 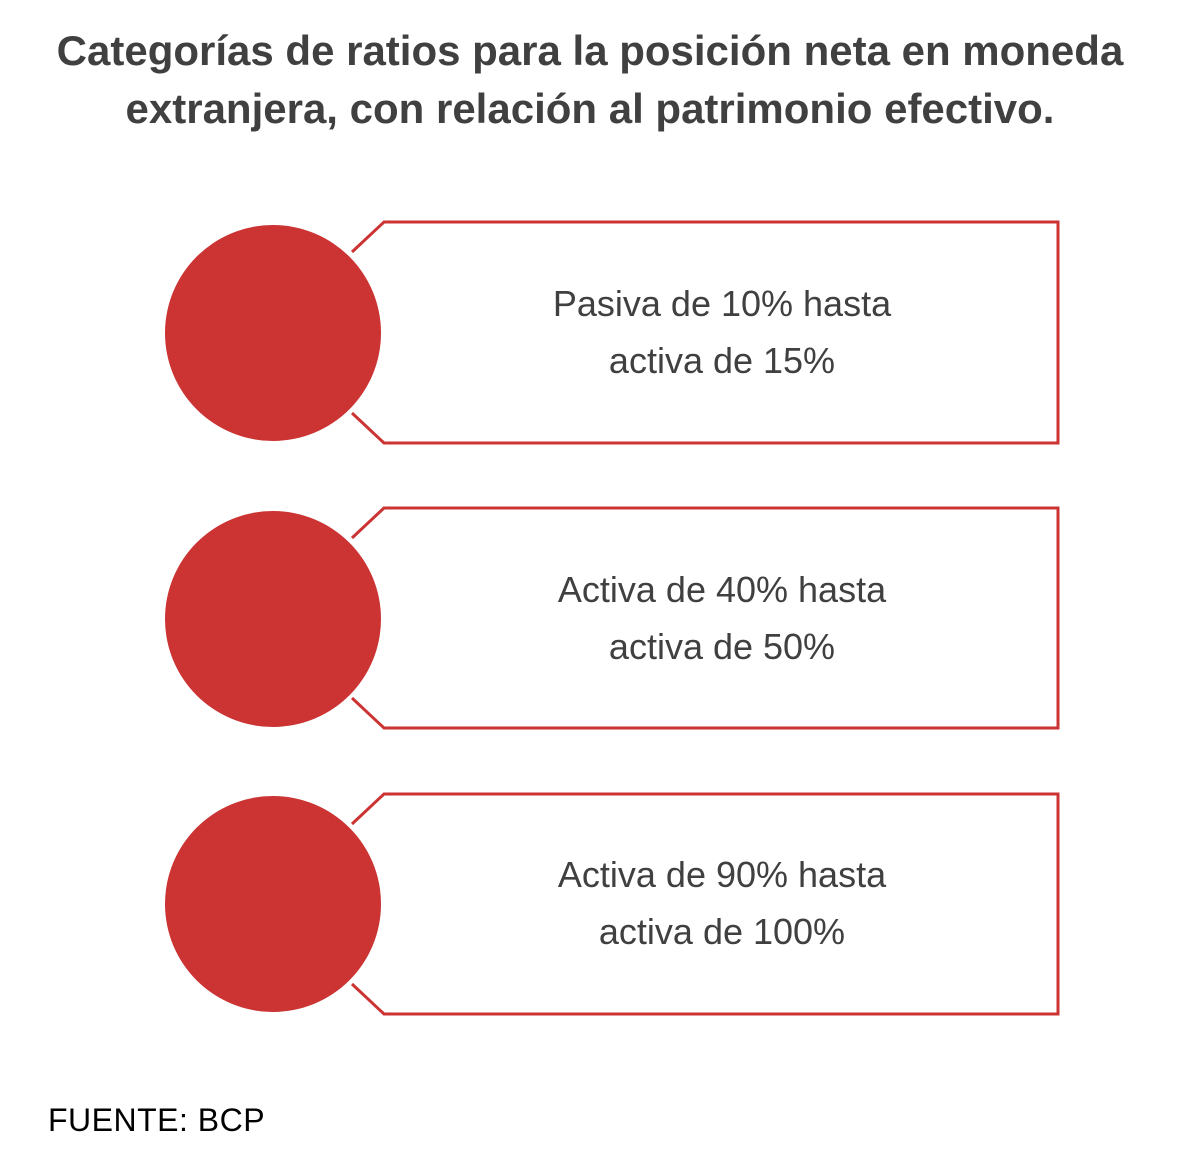 I want to click on category-label-line1: Activa de 90% hasta, so click(x=722, y=874).